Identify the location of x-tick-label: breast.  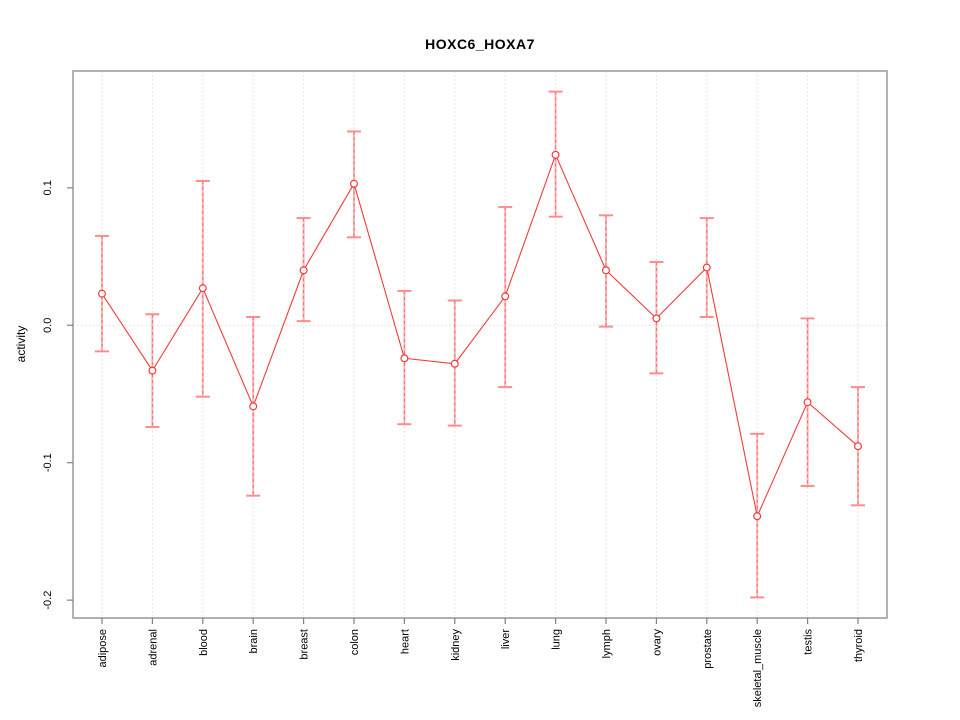
(305, 644).